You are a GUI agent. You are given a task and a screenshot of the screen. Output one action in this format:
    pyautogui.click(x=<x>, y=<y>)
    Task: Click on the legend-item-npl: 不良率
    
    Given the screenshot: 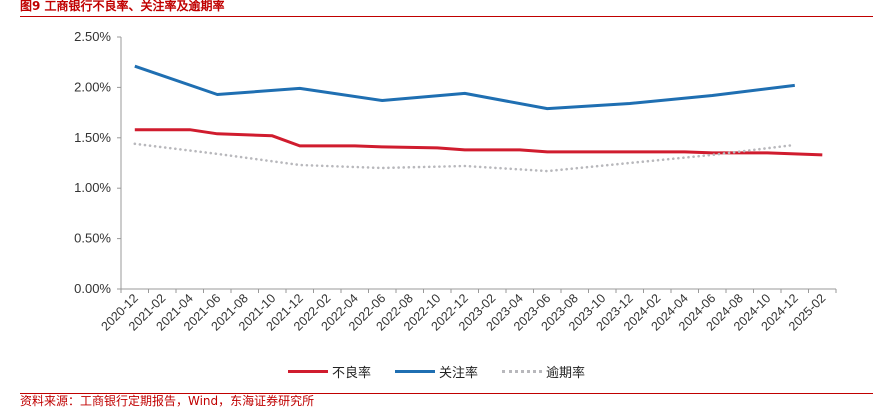 What is the action you would take?
    pyautogui.click(x=329, y=371)
    